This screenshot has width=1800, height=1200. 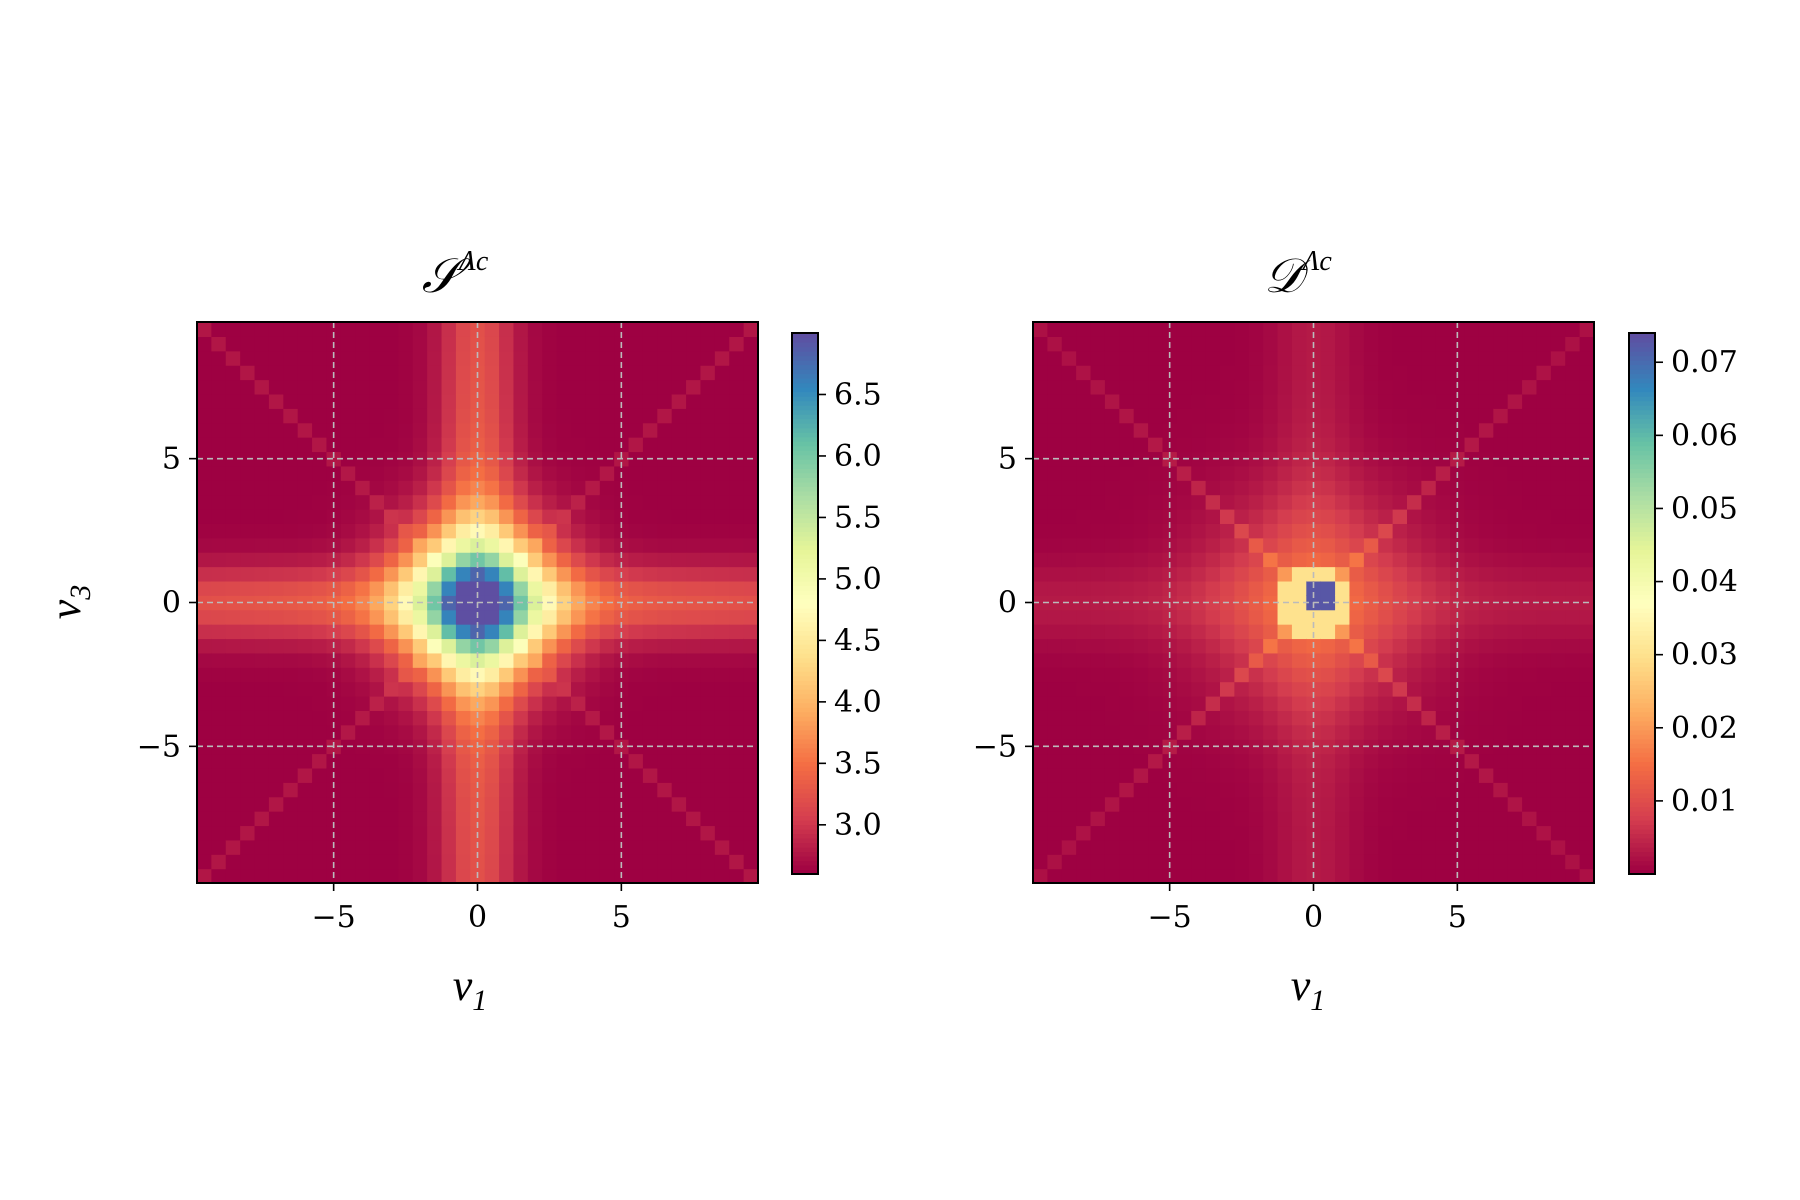 What do you see at coordinates (1298, 274) in the screenshot?
I see `chart-title-d: 𝒟Λc` at bounding box center [1298, 274].